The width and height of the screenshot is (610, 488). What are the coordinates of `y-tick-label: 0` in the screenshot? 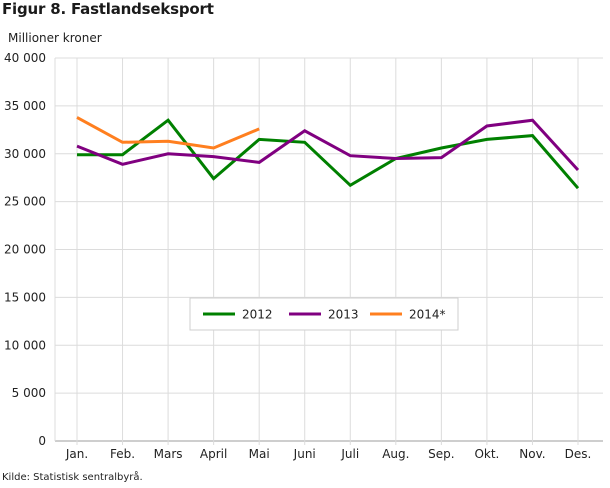 It's located at (42, 441).